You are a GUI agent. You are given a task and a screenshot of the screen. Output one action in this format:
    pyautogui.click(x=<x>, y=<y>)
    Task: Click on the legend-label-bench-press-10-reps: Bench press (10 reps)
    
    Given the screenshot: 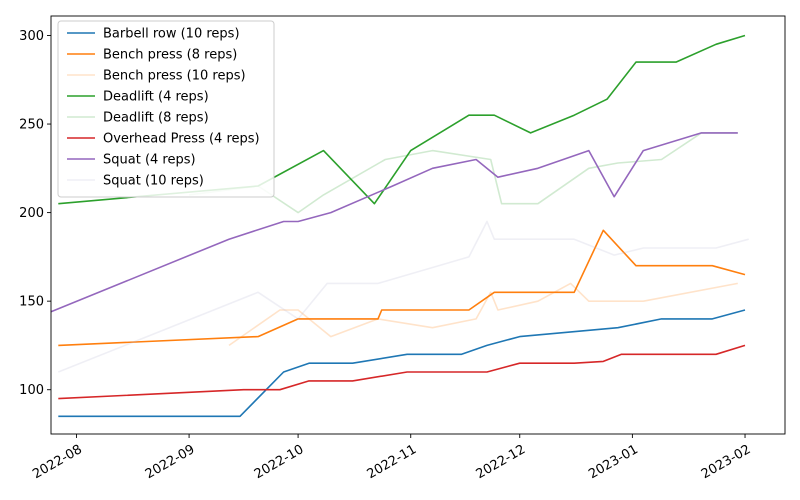 What is the action you would take?
    pyautogui.click(x=174, y=76)
    